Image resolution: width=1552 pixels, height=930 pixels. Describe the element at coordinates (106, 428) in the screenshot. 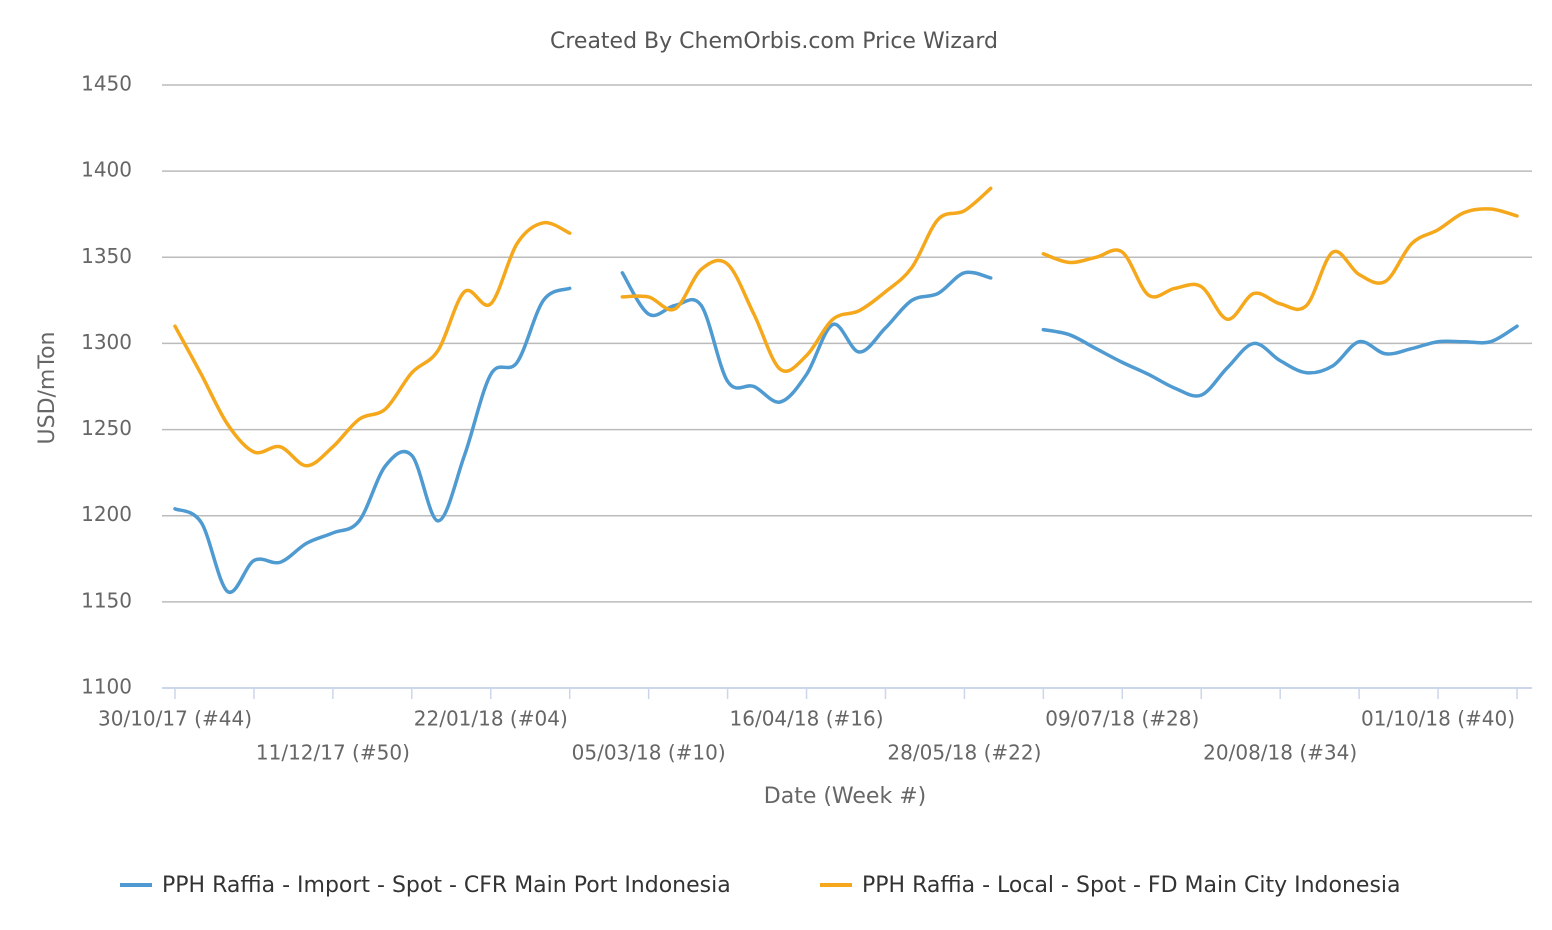

I see `y-tick-label: 1250` at that location.